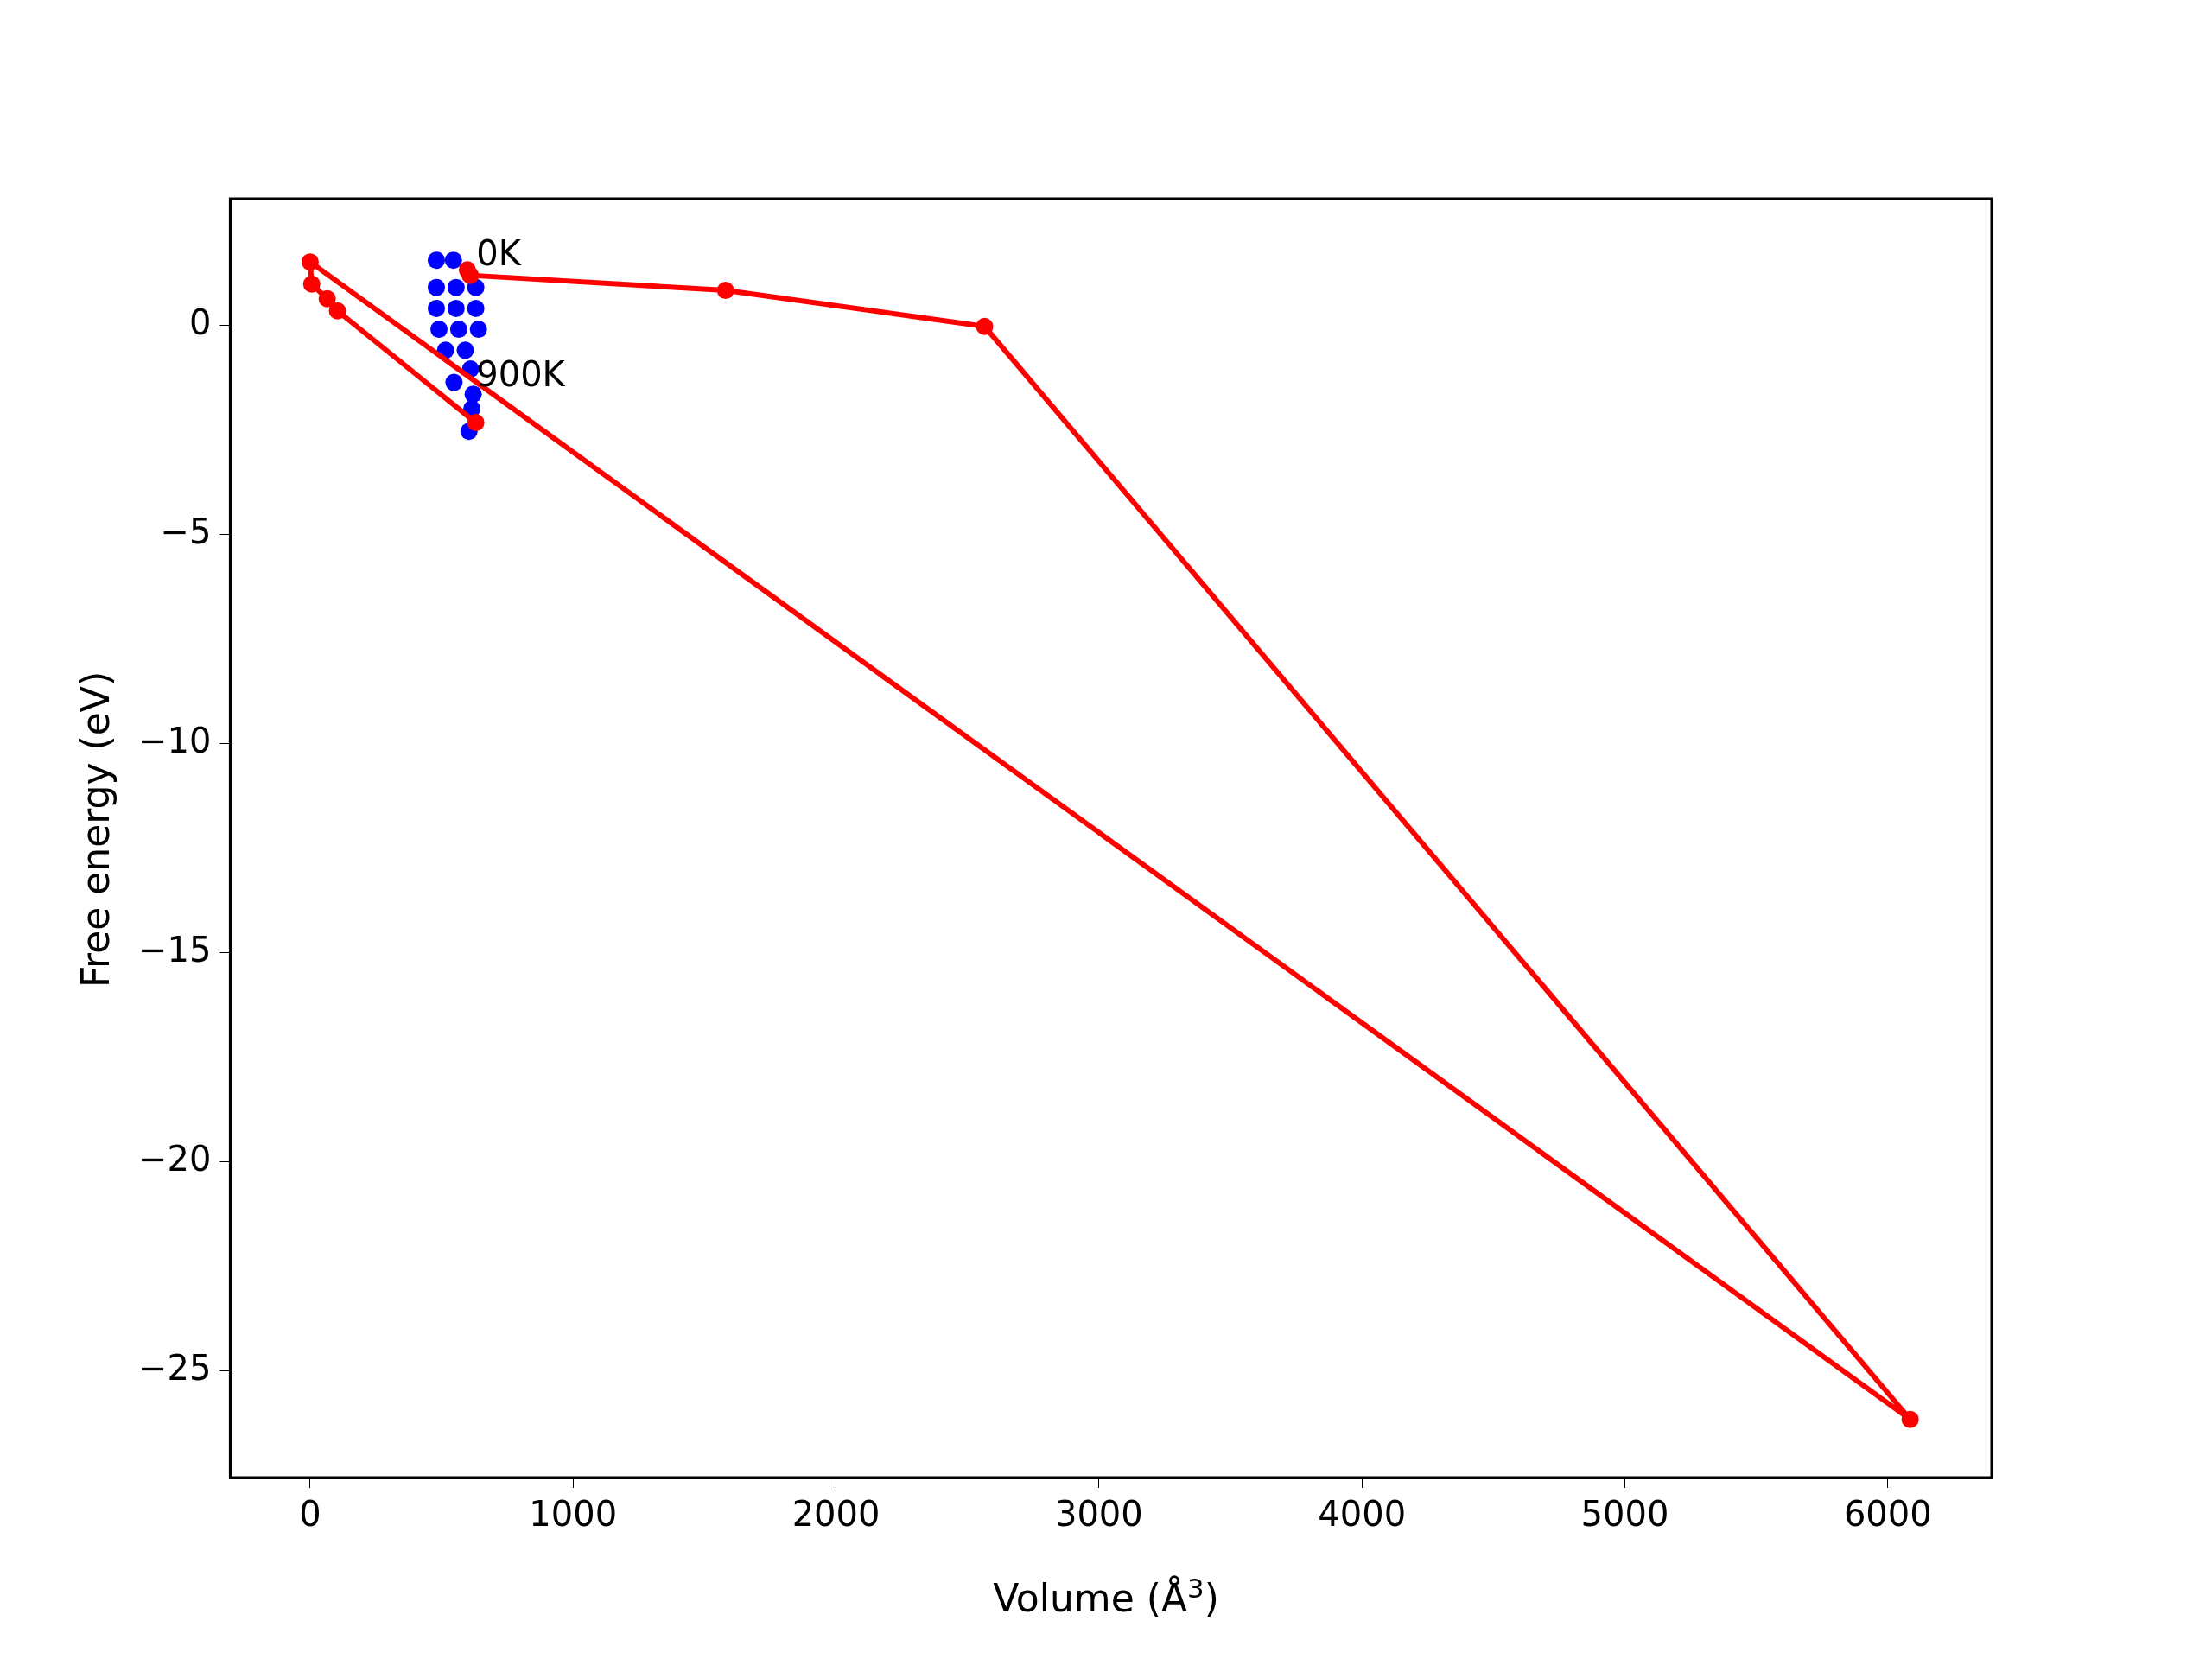 The width and height of the screenshot is (2212, 1659). I want to click on x-tick-label: 3000, so click(1098, 1514).